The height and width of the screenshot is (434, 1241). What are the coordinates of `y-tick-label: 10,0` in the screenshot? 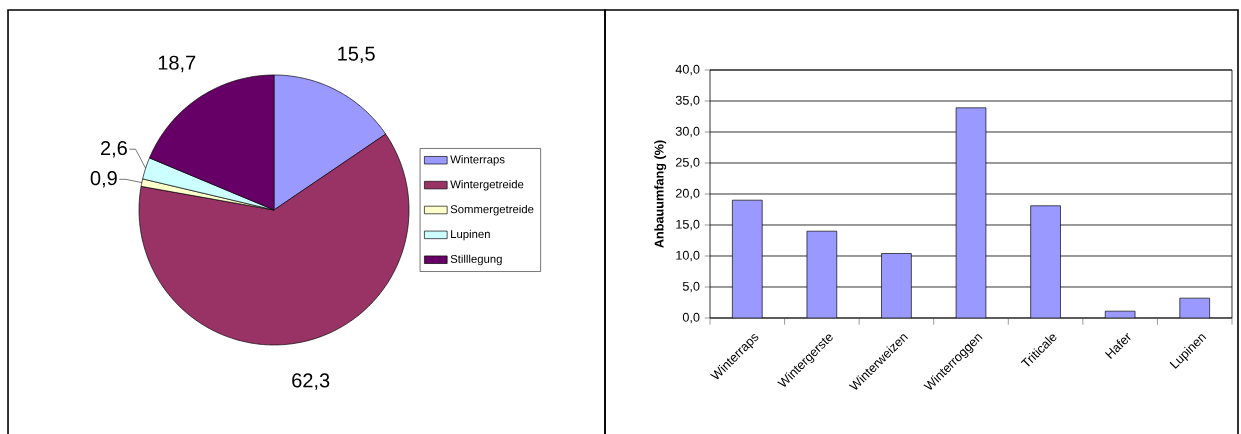 It's located at (688, 256).